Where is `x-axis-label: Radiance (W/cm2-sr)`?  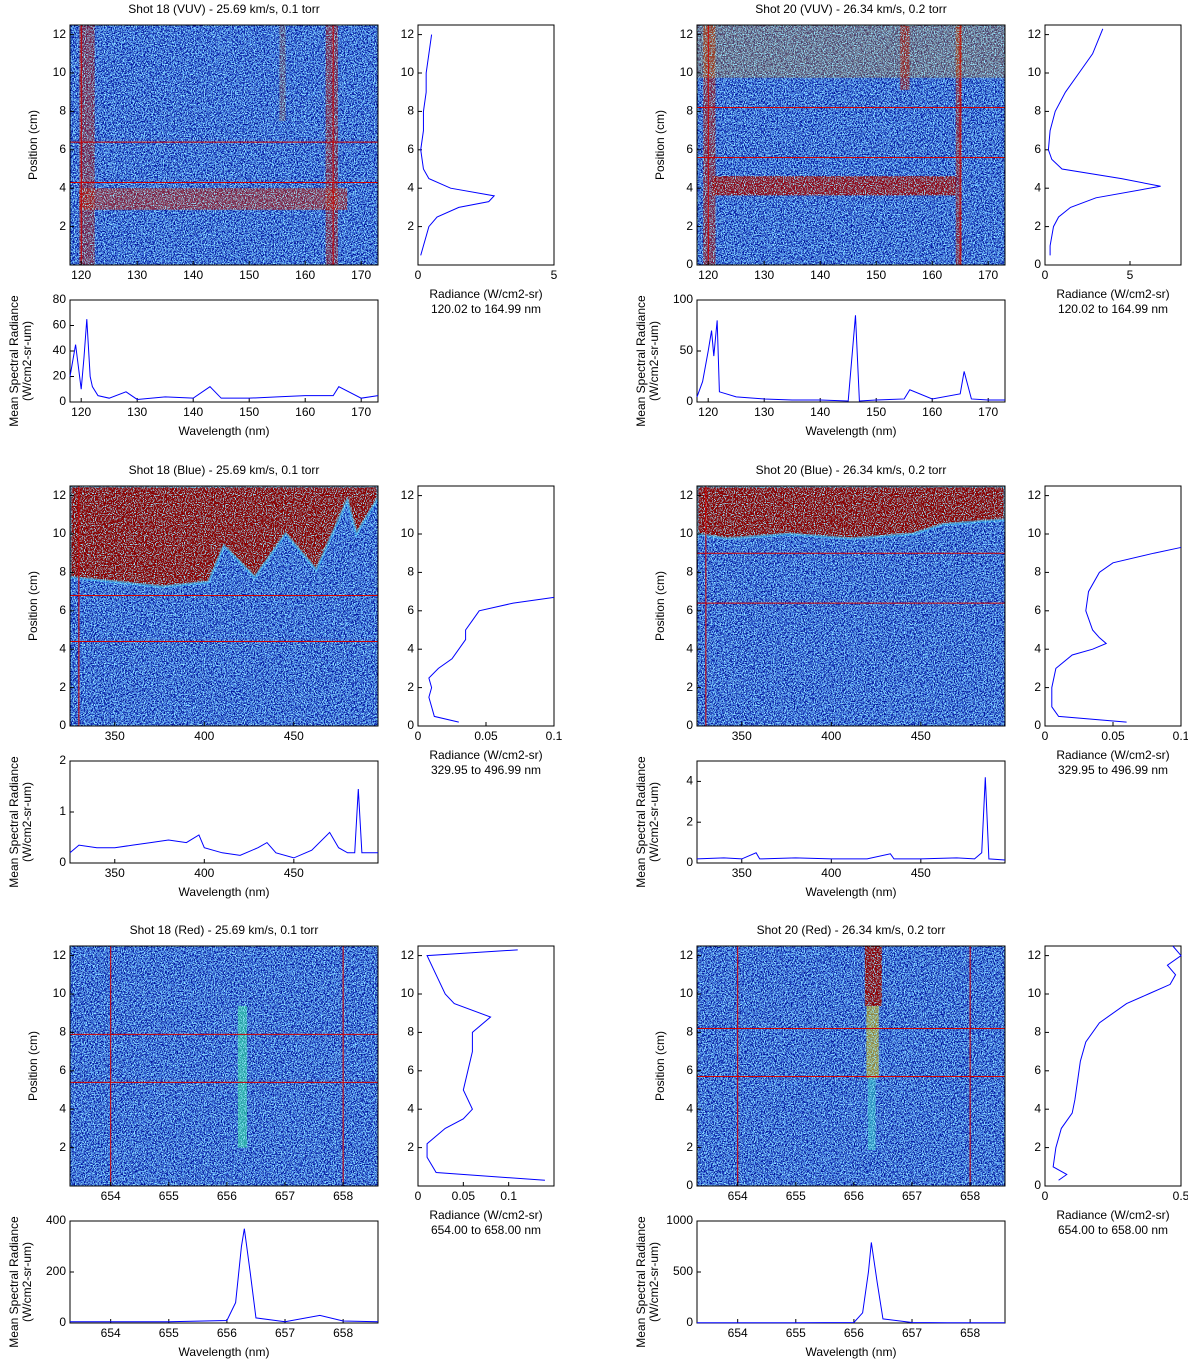
x-axis-label: Radiance (W/cm2-sr) is located at coordinates (485, 755).